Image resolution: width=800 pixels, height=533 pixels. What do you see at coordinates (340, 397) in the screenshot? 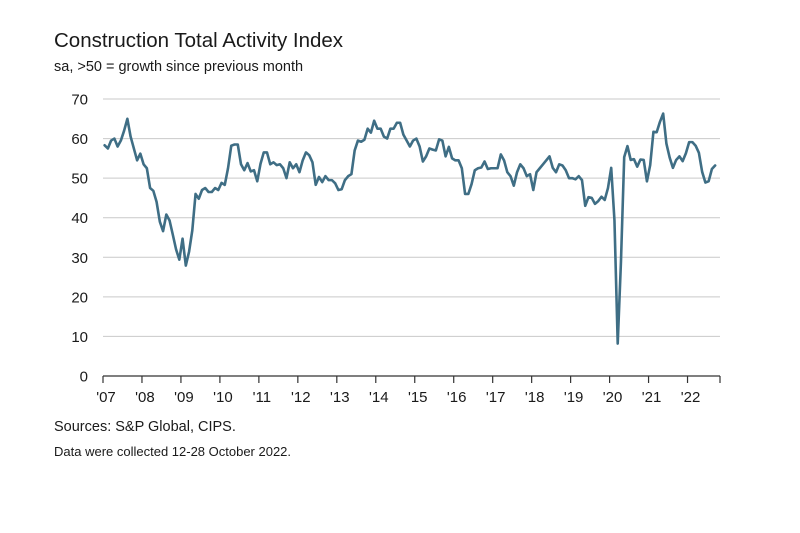
I see `x-tick-label: '13` at bounding box center [340, 397].